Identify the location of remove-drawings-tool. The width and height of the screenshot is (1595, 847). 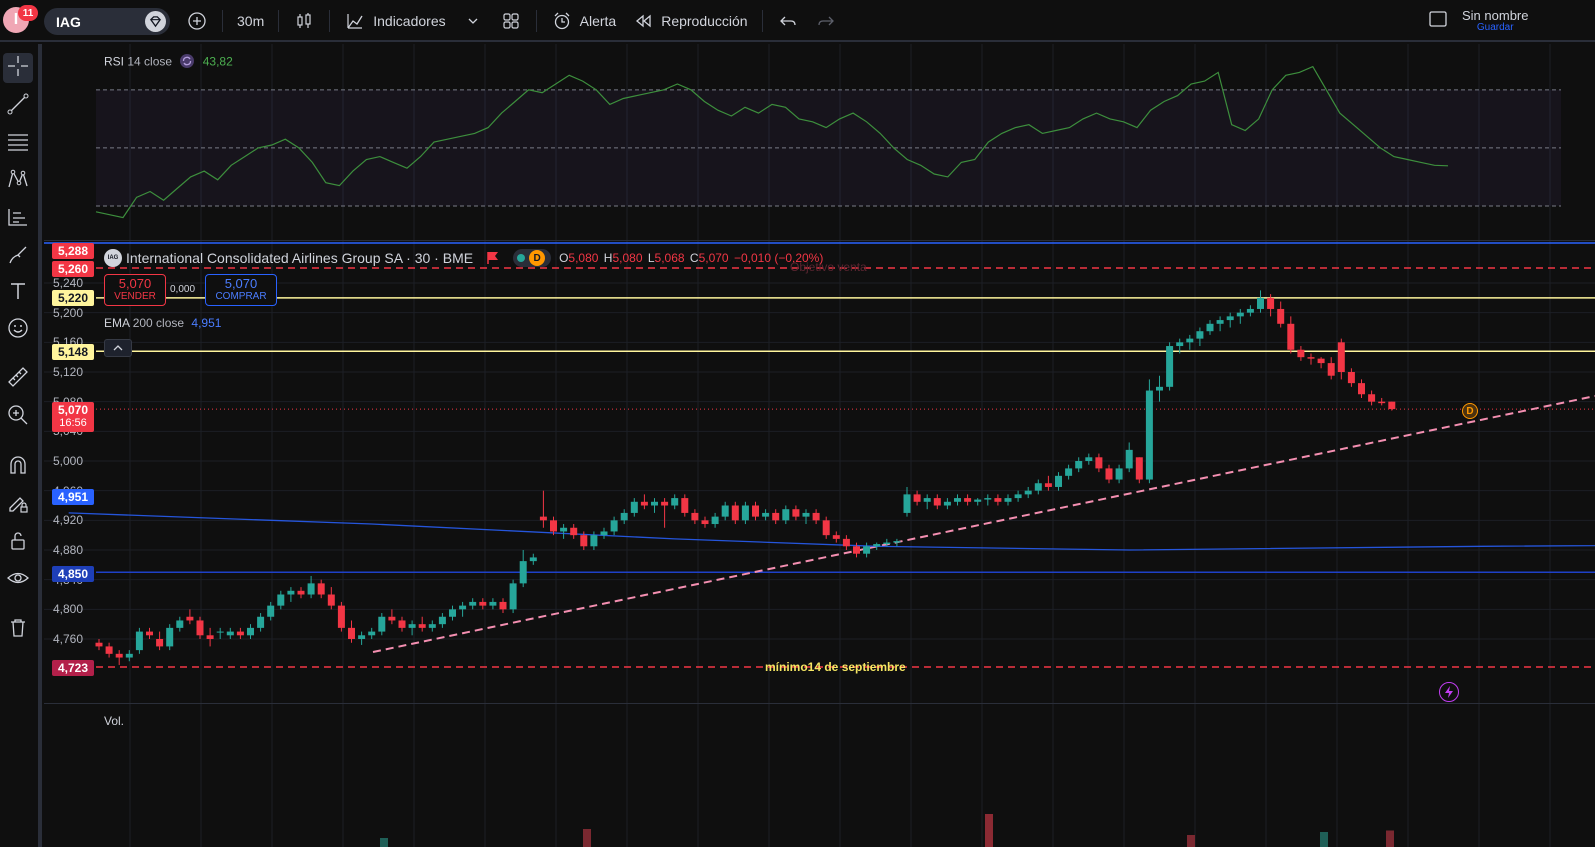
(18, 630).